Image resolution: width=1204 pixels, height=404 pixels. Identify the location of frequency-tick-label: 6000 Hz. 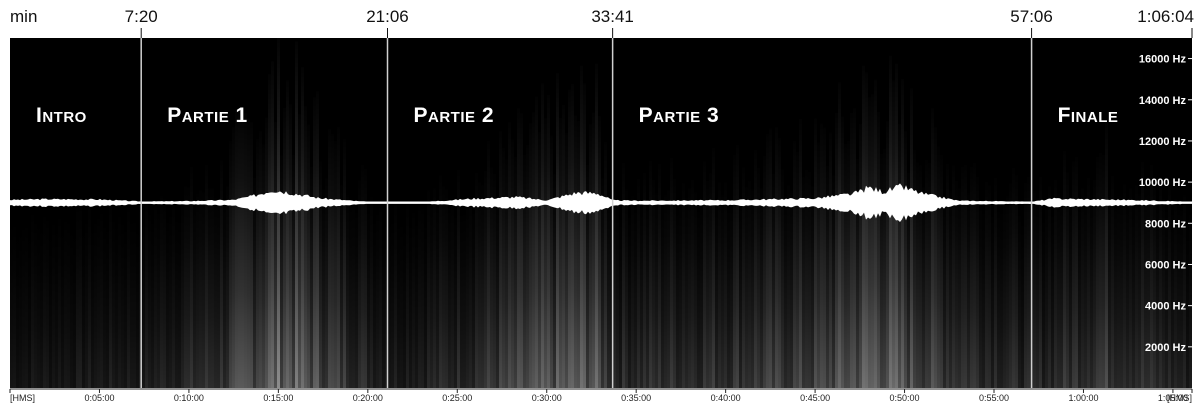
(1165, 265).